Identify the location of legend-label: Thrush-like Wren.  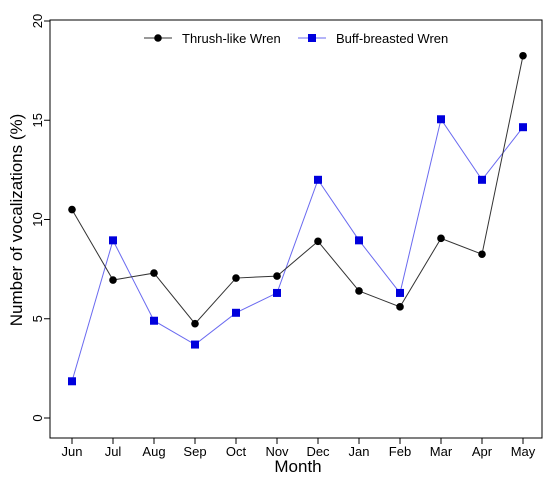
(231, 38).